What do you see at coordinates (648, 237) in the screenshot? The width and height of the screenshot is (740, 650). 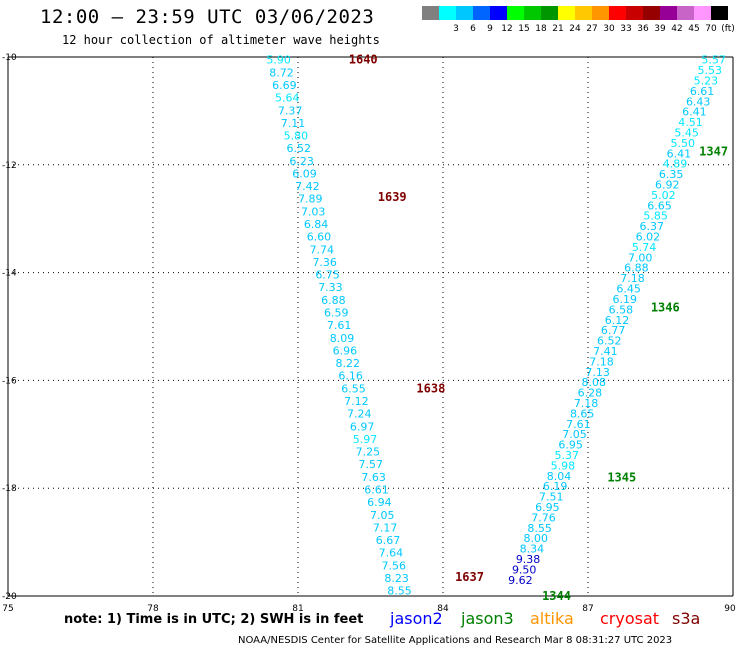 I see `wave-height-label: 6.02` at bounding box center [648, 237].